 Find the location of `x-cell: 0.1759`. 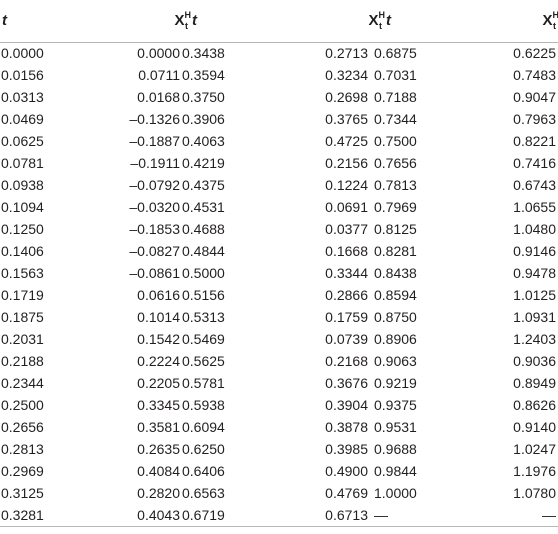

x-cell: 0.1759 is located at coordinates (346, 317).